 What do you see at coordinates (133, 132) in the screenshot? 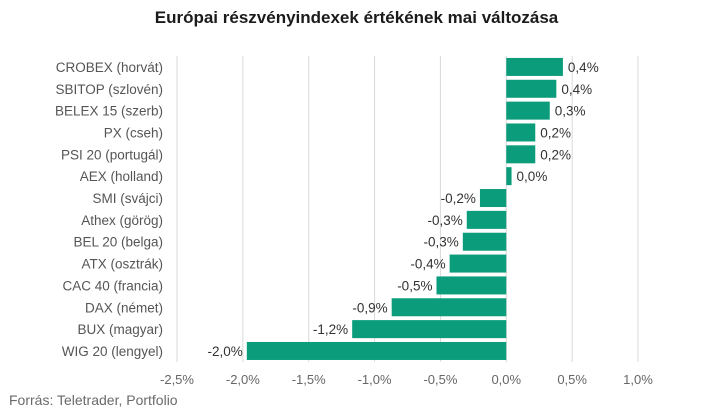
I see `category-label: PX (cseh)` at bounding box center [133, 132].